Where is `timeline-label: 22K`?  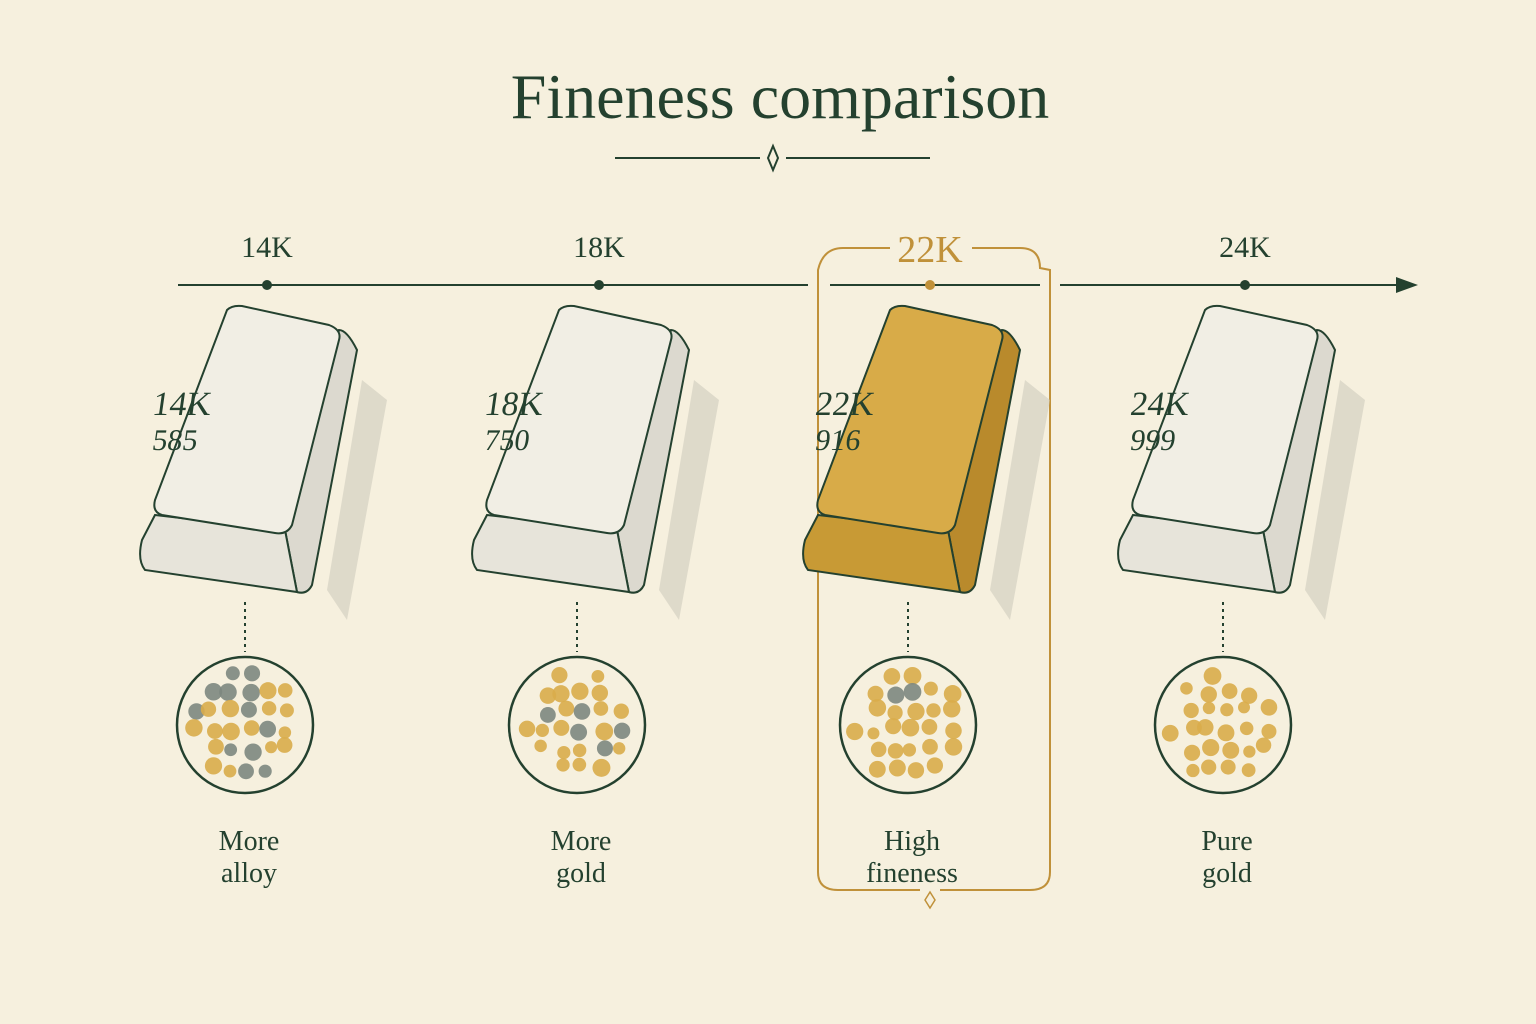 timeline-label: 22K is located at coordinates (930, 250).